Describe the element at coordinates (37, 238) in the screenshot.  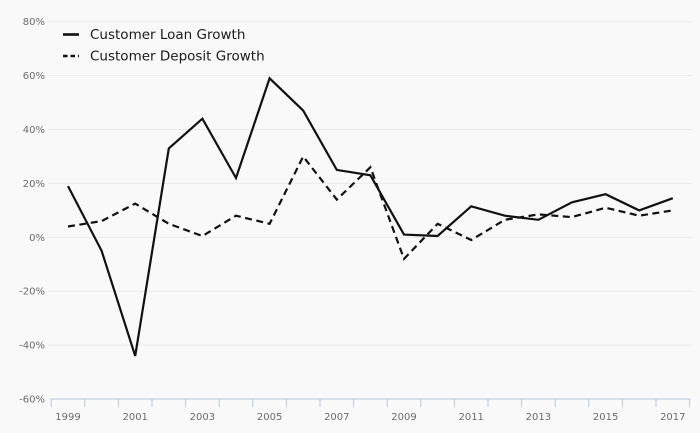
I see `y-tick-label: 0%` at that location.